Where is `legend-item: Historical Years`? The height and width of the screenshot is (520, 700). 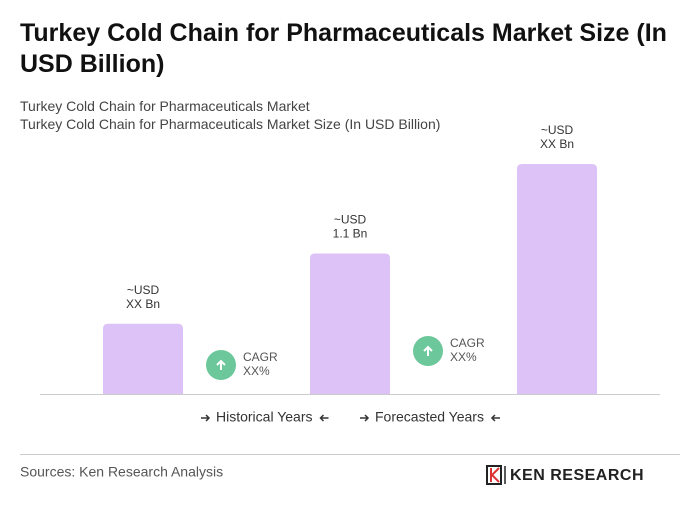 legend-item: Historical Years is located at coordinates (265, 417).